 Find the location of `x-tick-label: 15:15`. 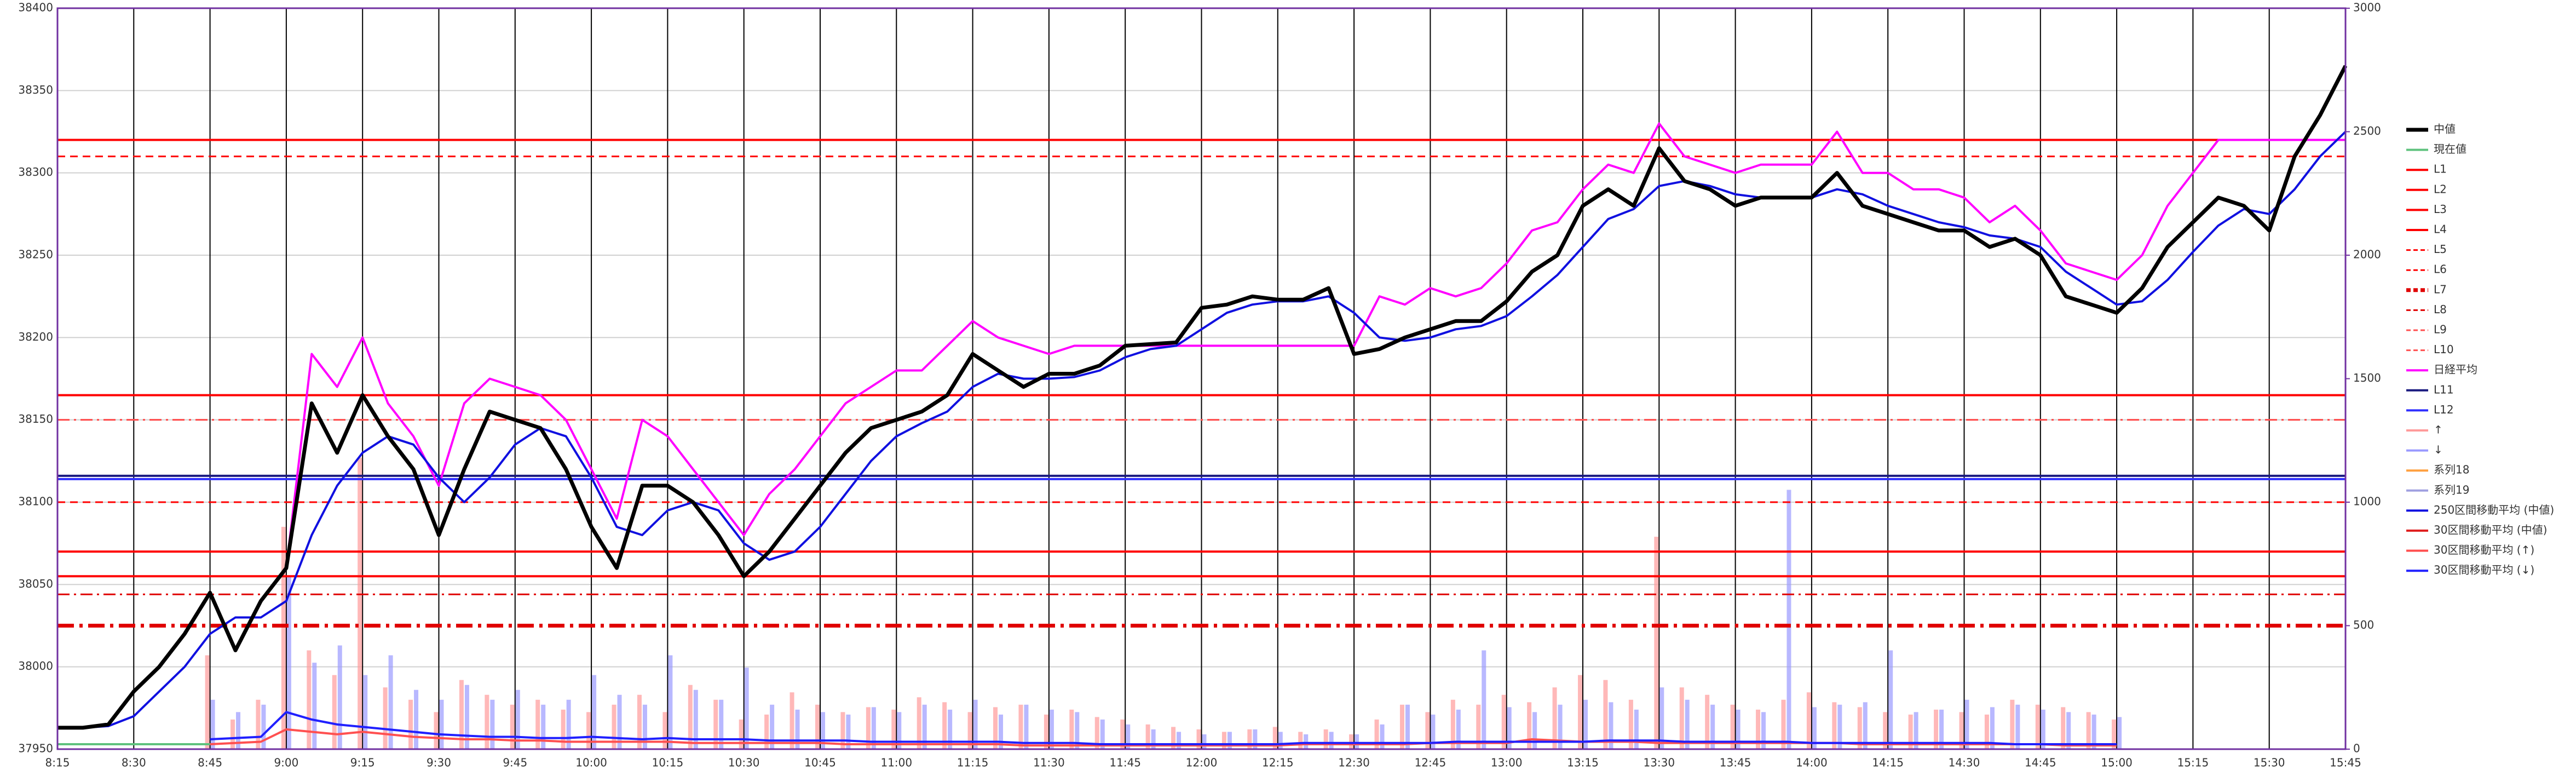

x-tick-label: 15:15 is located at coordinates (2193, 762).